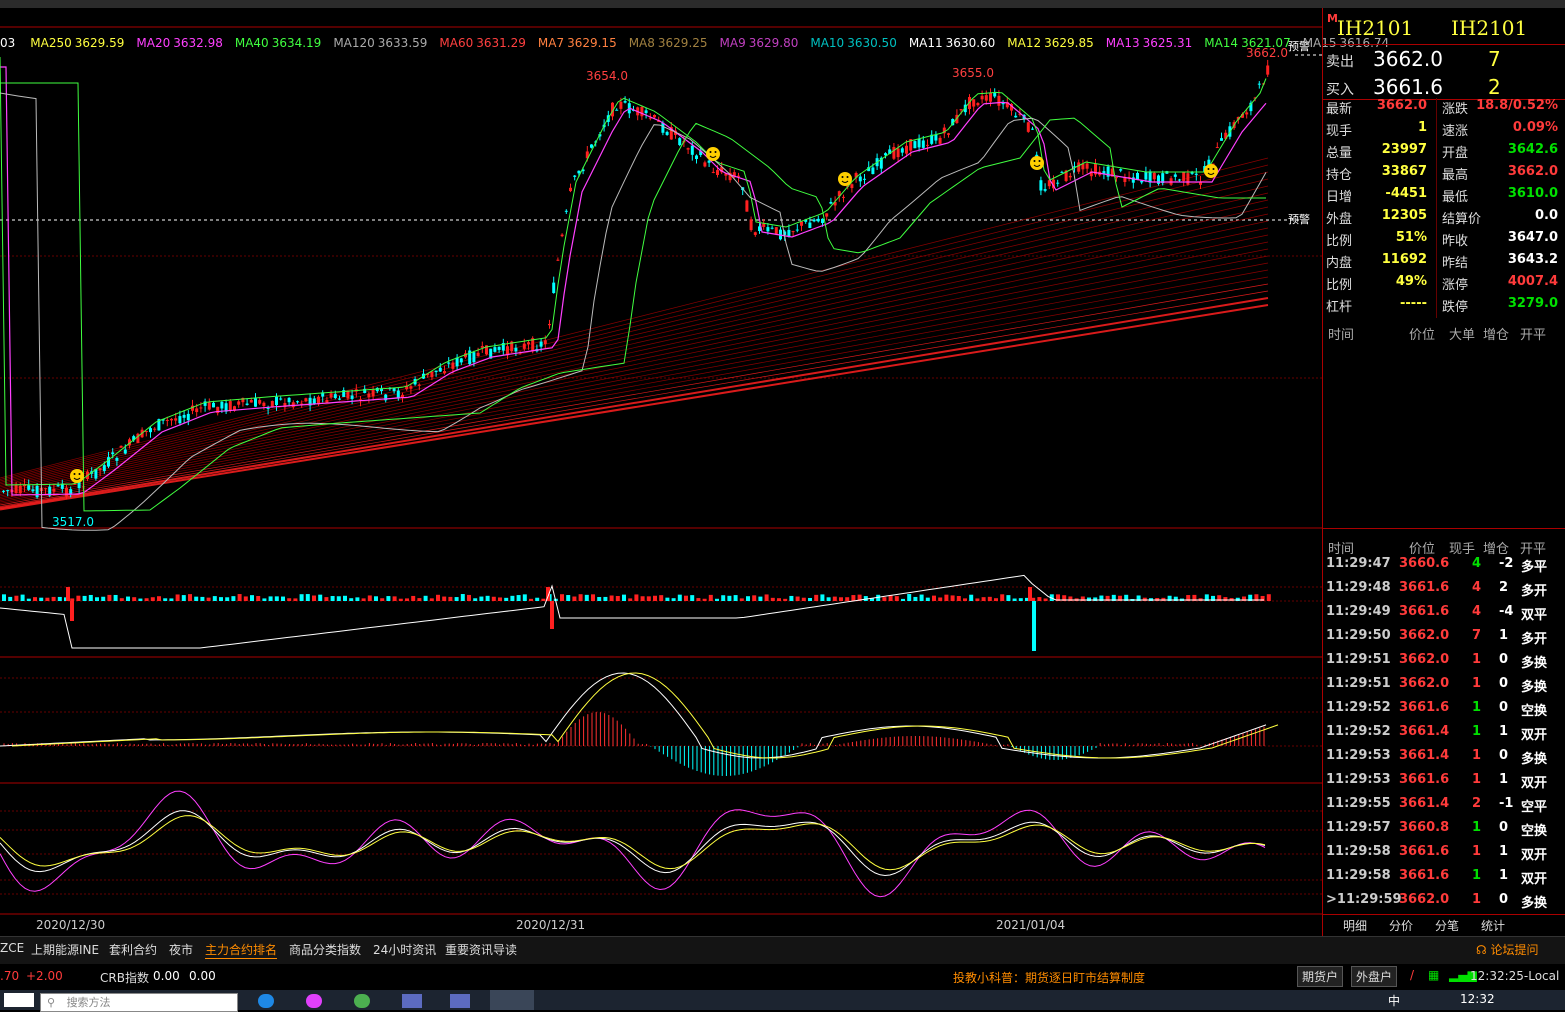 Image resolution: width=1565 pixels, height=1012 pixels. What do you see at coordinates (580, 43) in the screenshot?
I see `ma-legend-item: MA7 3629.15` at bounding box center [580, 43].